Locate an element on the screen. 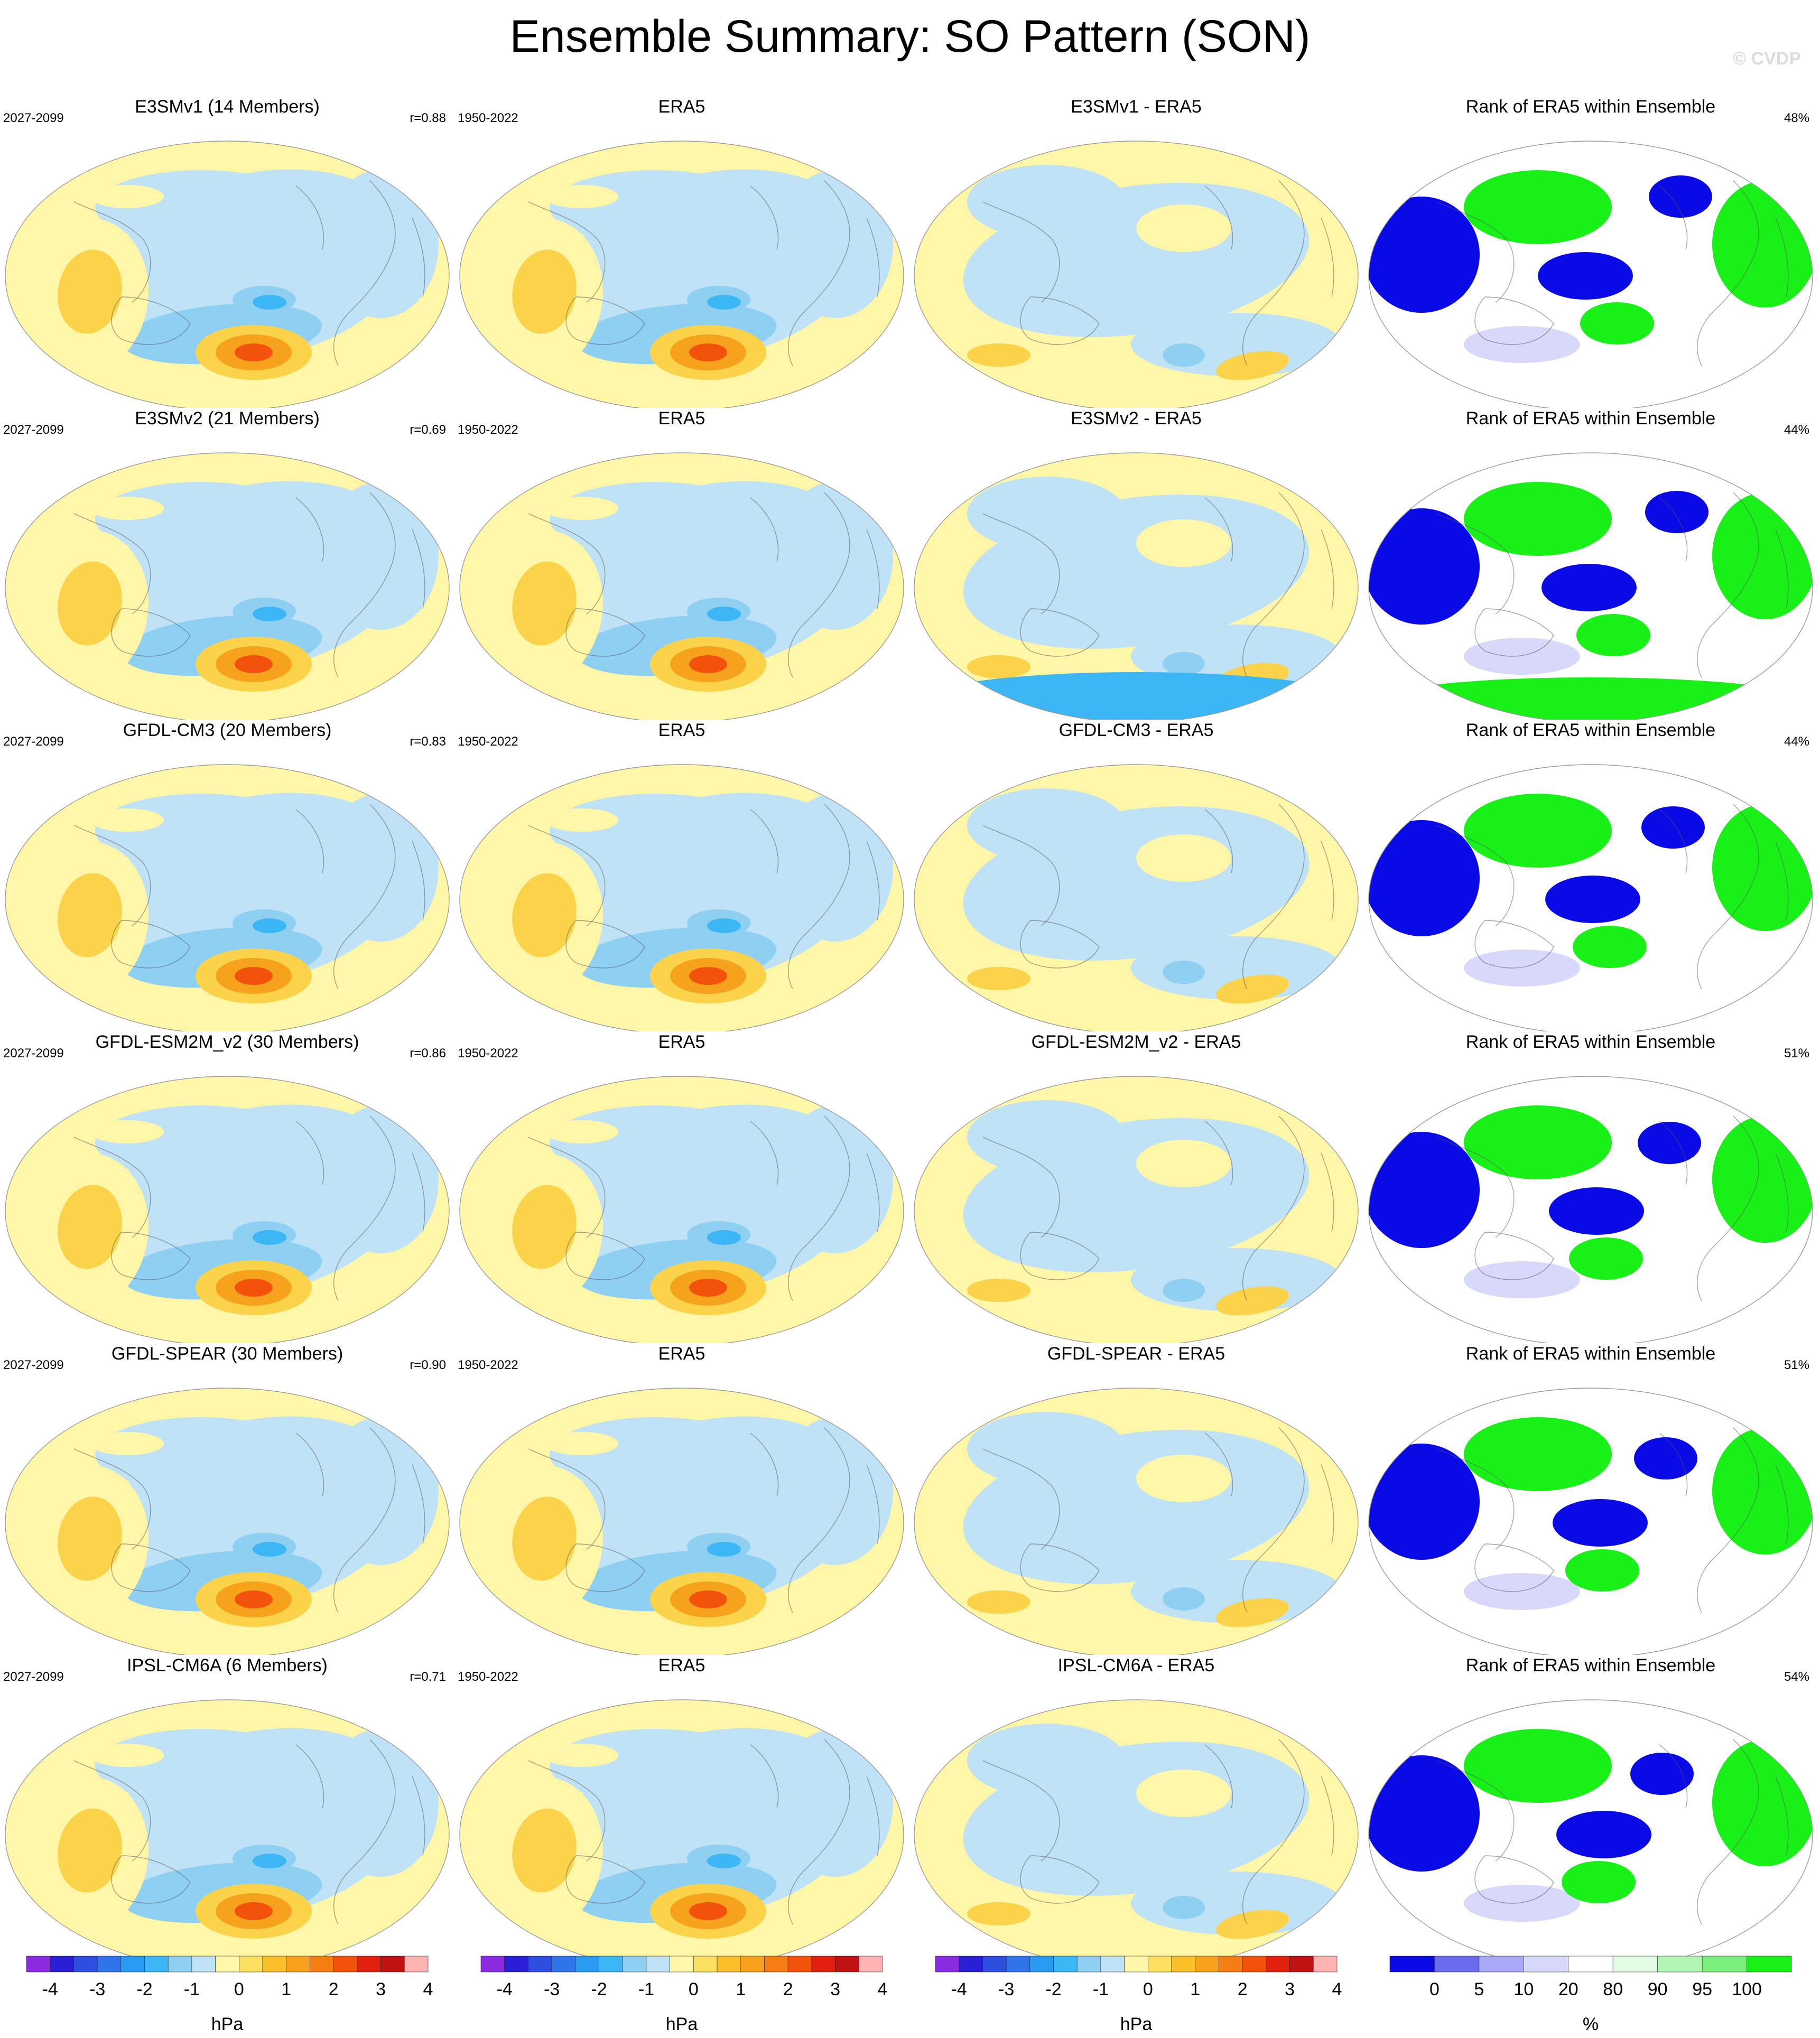  colorbar-tick-label: 10 is located at coordinates (1523, 1989).